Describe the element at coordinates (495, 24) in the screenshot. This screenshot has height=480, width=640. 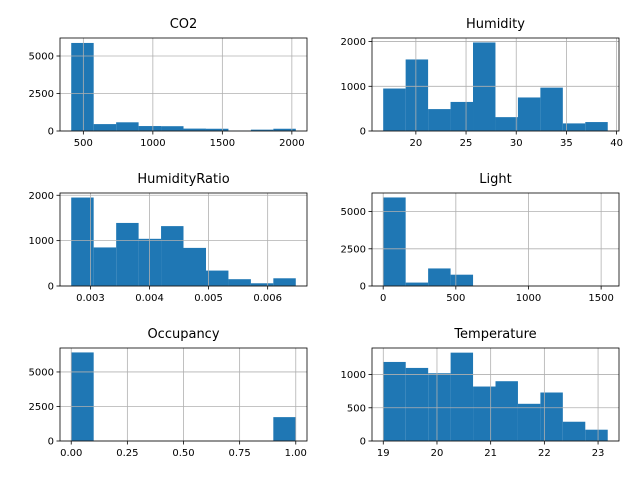
I see `subplot-title: Humidity` at that location.